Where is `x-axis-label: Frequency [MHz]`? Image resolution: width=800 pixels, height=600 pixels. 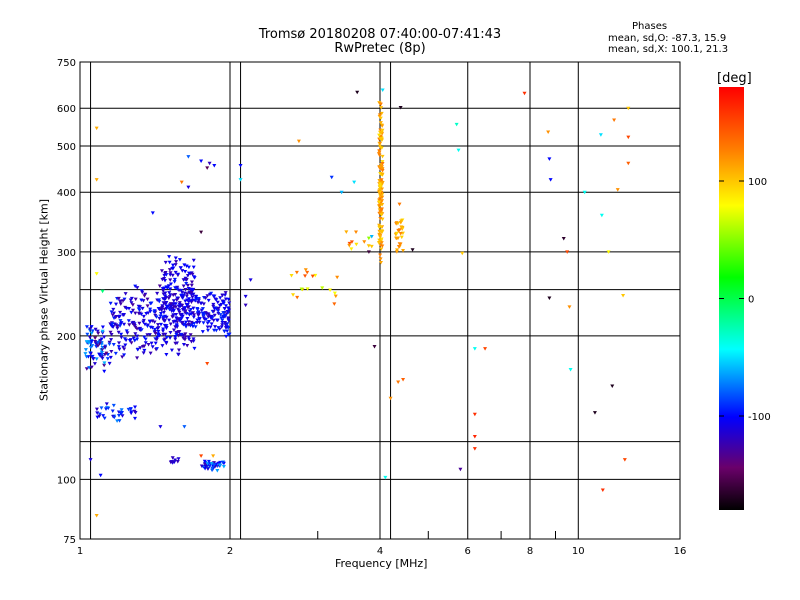
x-axis-label: Frequency [MHz] is located at coordinates (381, 563).